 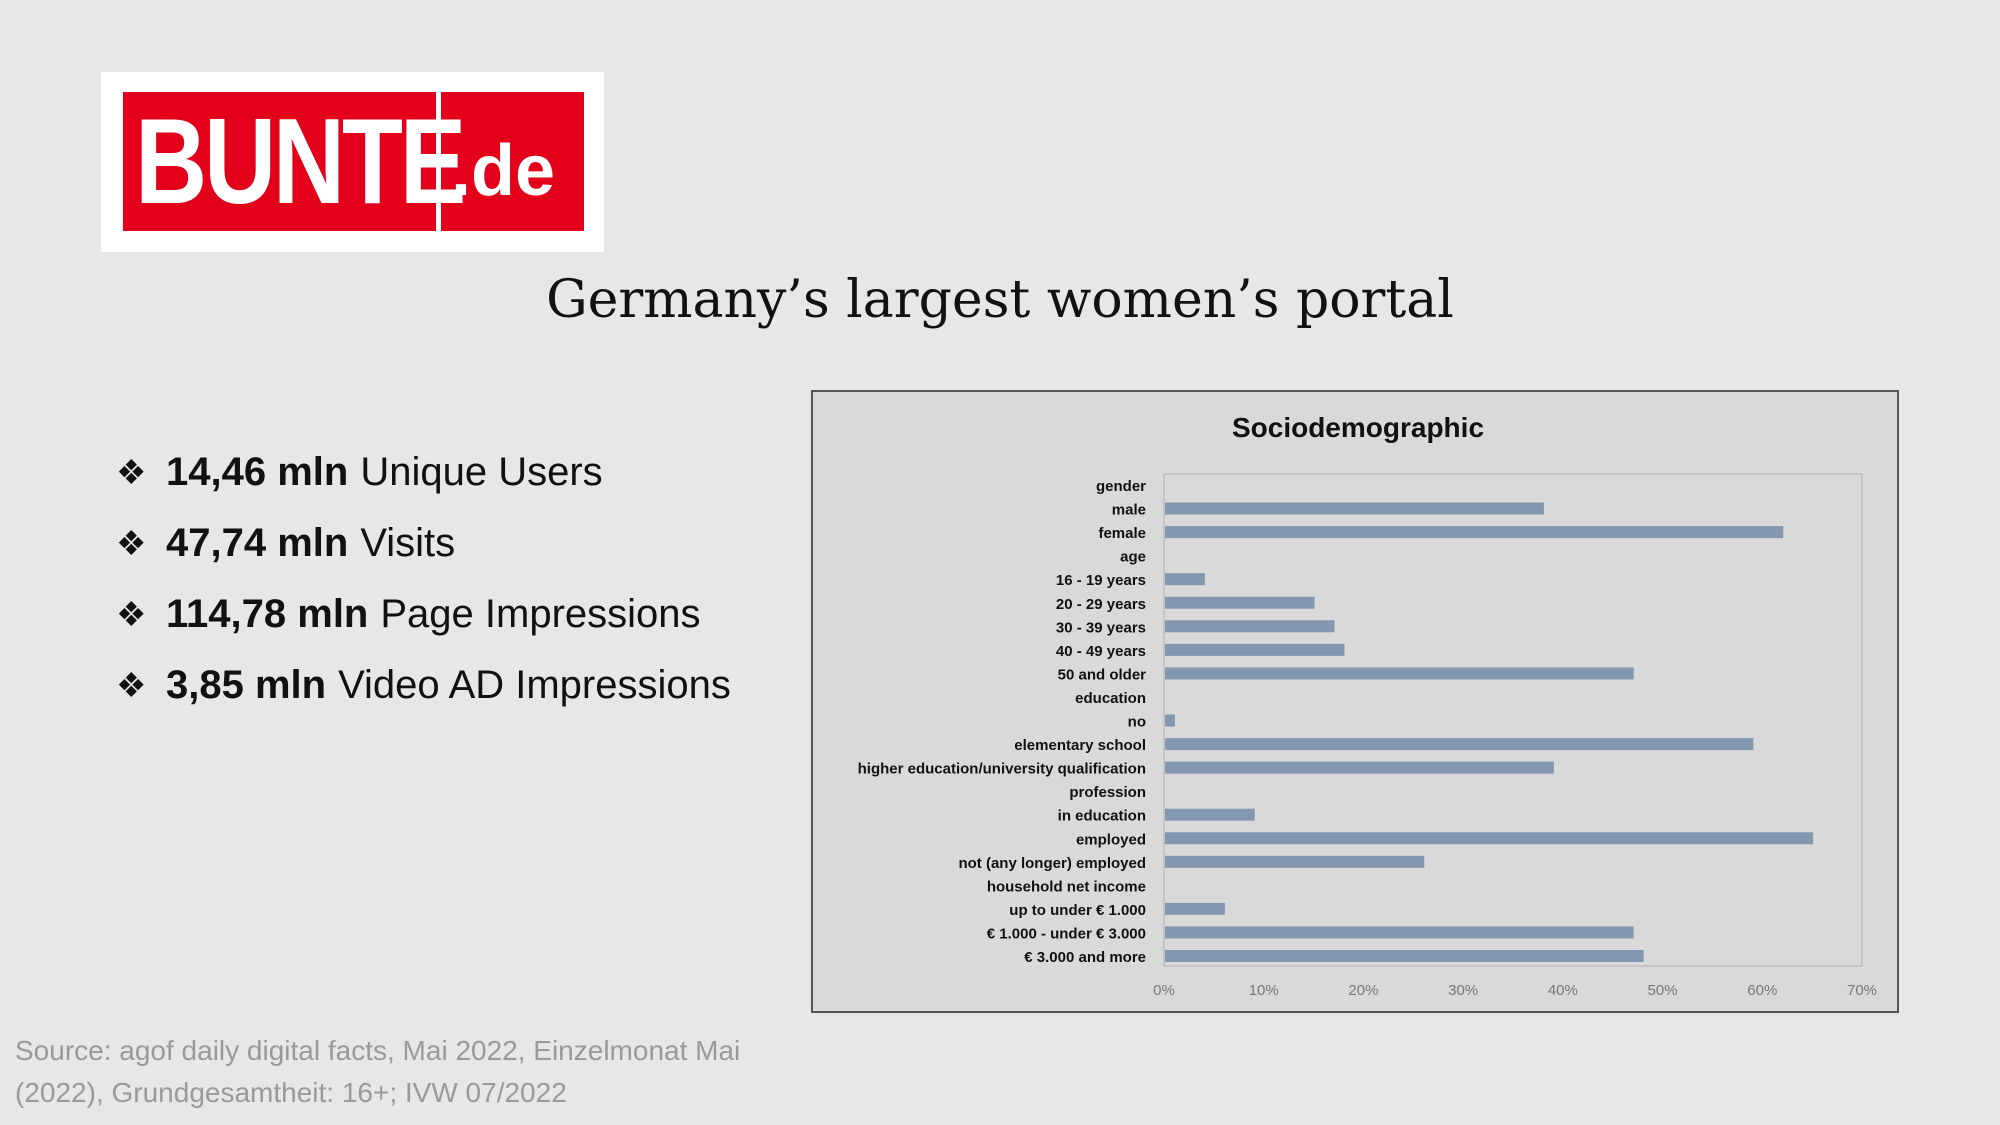 What do you see at coordinates (1107, 792) in the screenshot?
I see `category-label: profession` at bounding box center [1107, 792].